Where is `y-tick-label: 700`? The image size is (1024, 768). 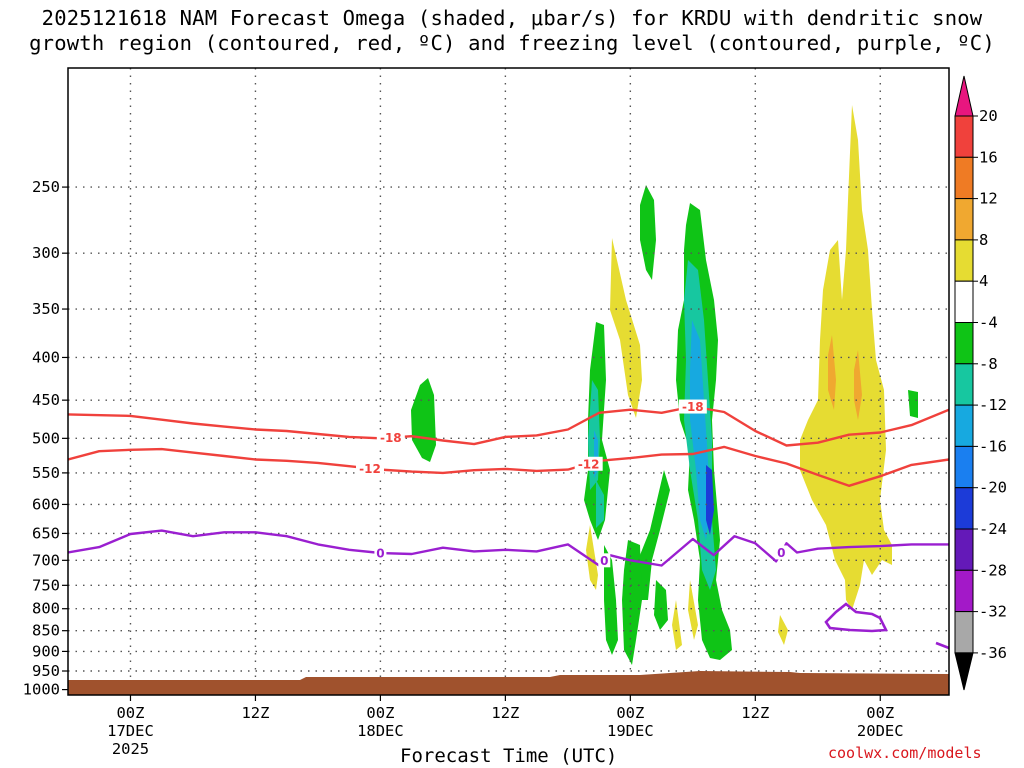
y-tick-label: 700 is located at coordinates (46, 560).